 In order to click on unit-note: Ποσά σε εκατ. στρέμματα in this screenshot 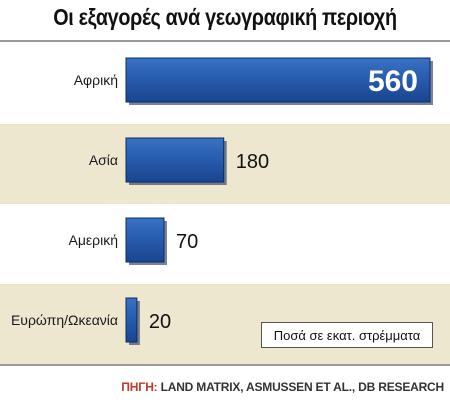, I will do `click(347, 335)`.